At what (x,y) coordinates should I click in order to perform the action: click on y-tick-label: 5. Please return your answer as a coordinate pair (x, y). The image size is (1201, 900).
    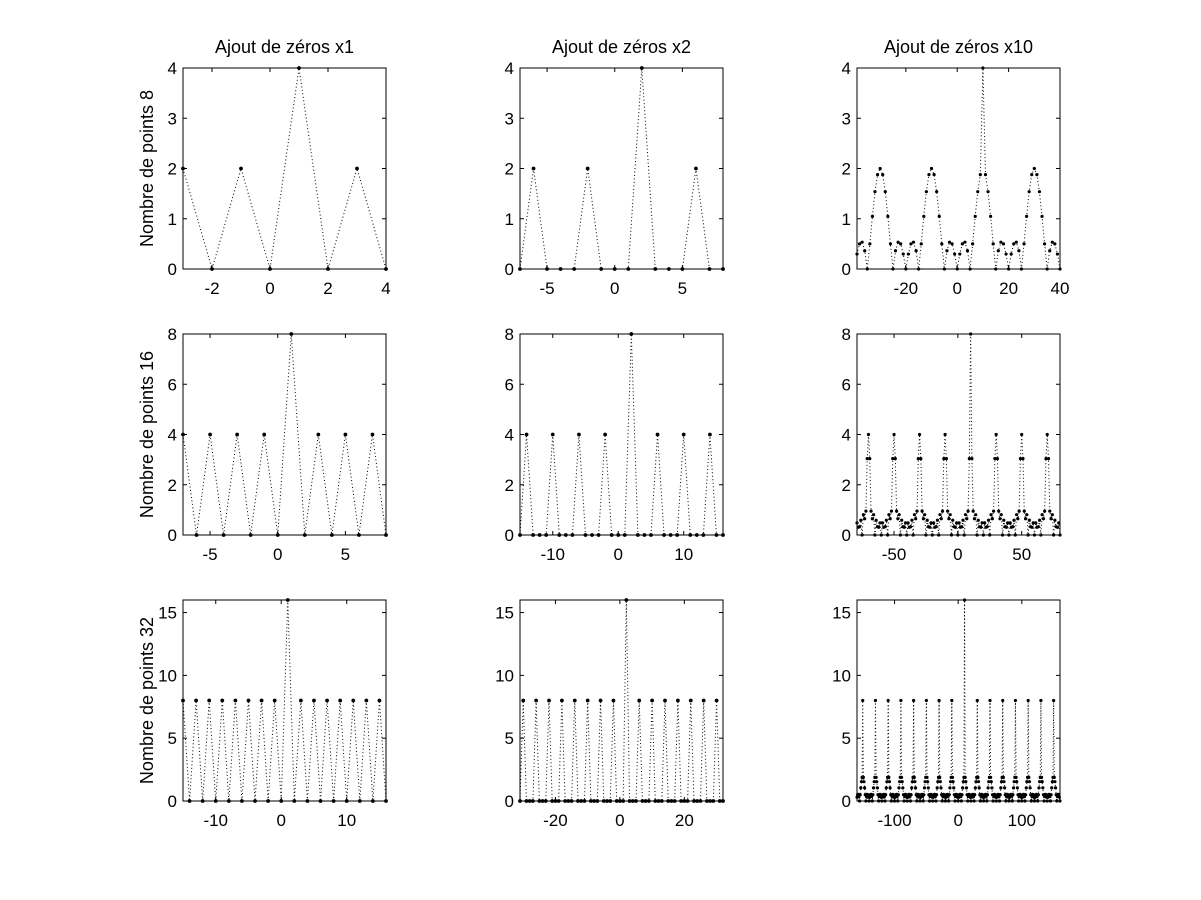
    Looking at the image, I should click on (846, 738).